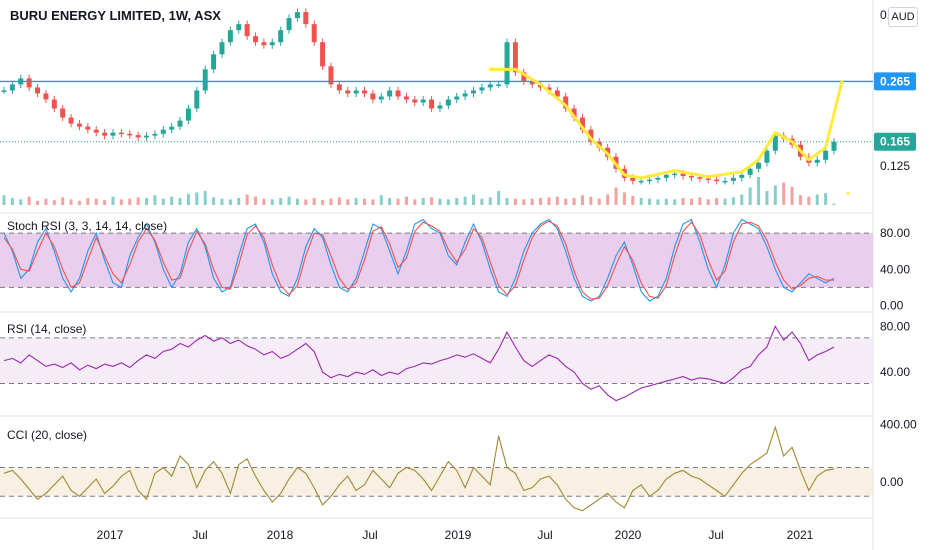  I want to click on cci-series-line, so click(419, 468).